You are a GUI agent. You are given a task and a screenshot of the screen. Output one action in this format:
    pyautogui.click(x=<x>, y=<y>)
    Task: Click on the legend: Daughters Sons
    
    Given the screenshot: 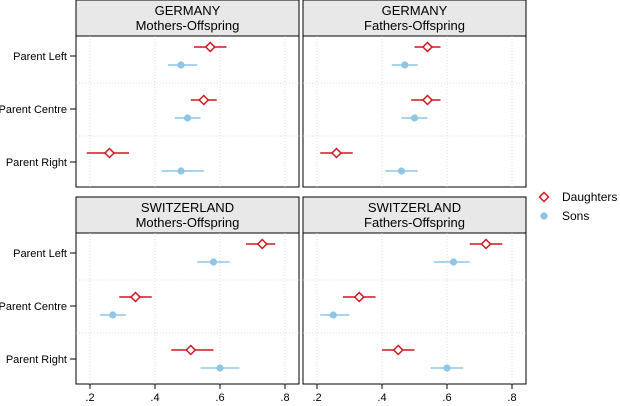 What is the action you would take?
    pyautogui.click(x=577, y=206)
    